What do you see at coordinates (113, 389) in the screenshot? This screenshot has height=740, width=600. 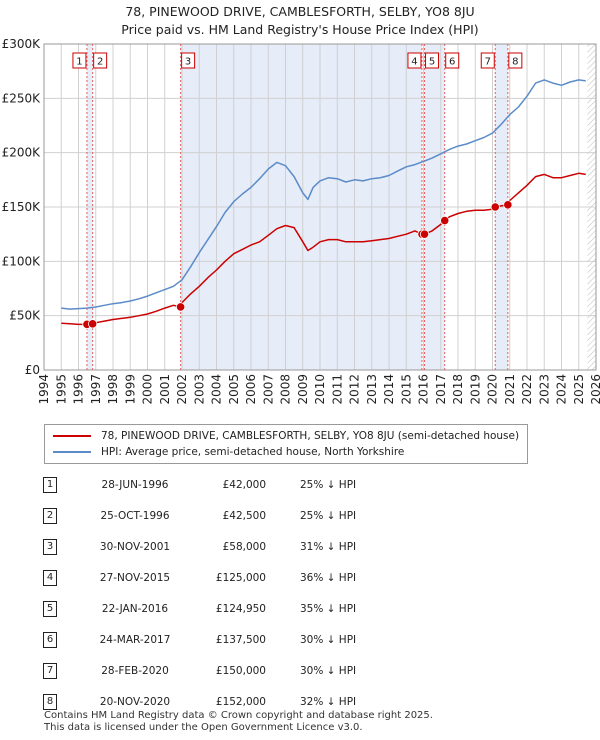 I see `x-tick-label: 1998` at bounding box center [113, 389].